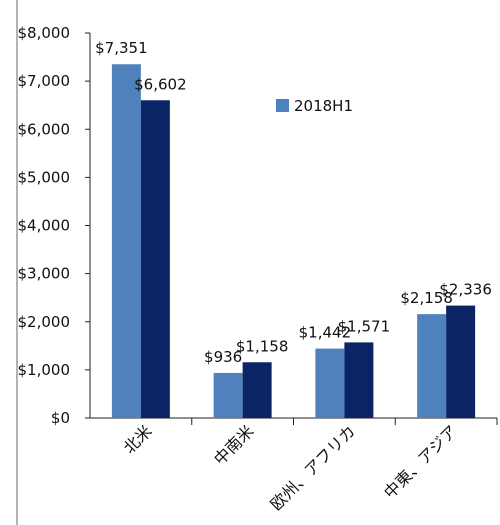  What do you see at coordinates (44, 33) in the screenshot?
I see `y-tick-label: $8,000` at bounding box center [44, 33].